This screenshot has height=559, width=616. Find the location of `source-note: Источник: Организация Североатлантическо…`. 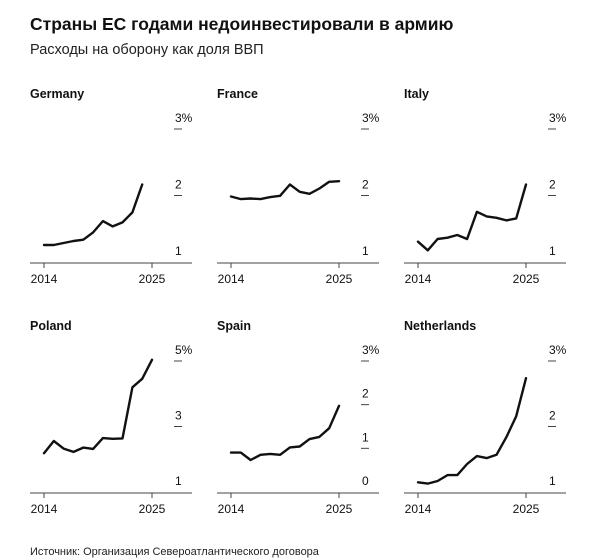

source-note: Источник: Организация Североатлантическо… is located at coordinates (174, 552).